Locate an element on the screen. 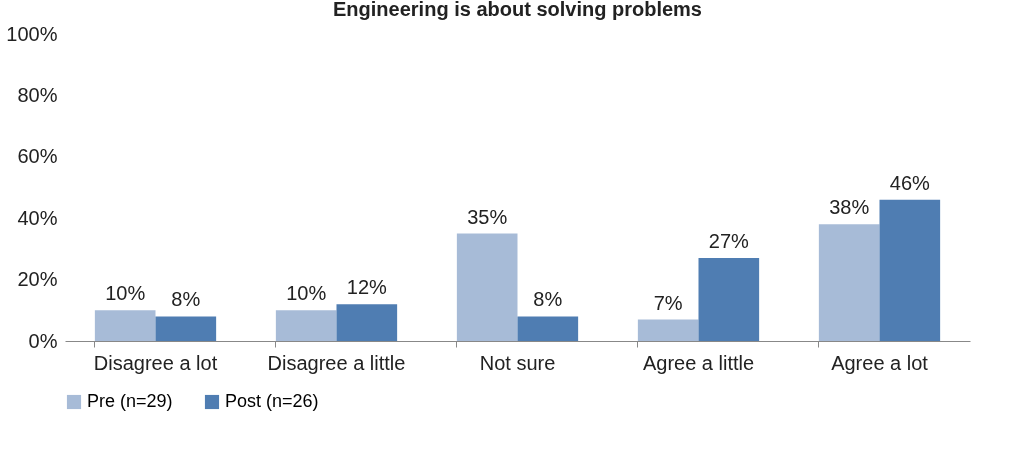  y-tick-label: 100% is located at coordinates (32, 33).